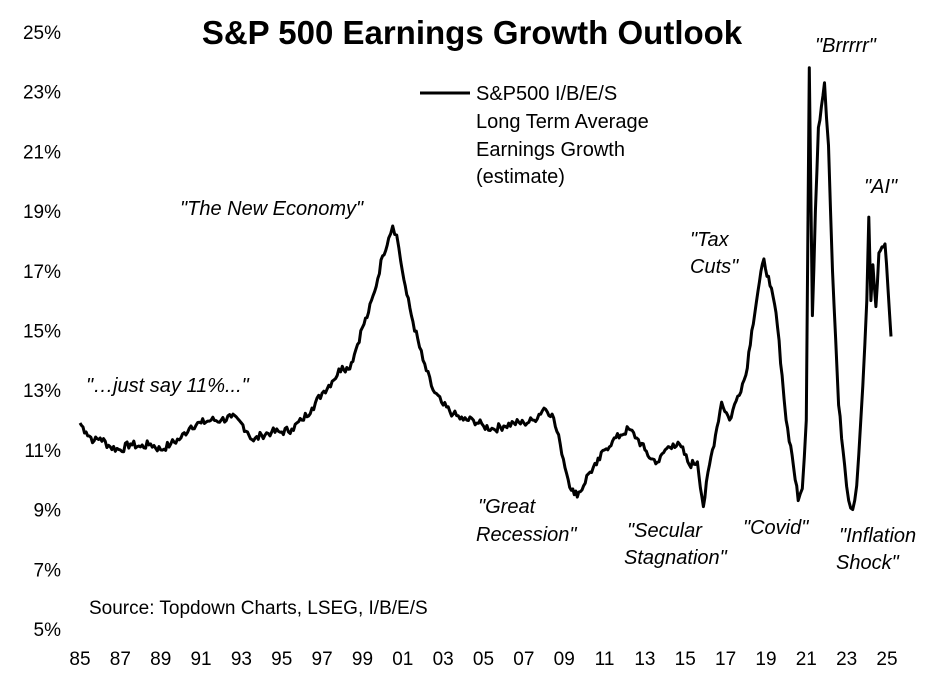  Describe the element at coordinates (272, 209) in the screenshot. I see `annotation-new-economy: "The New Economy"` at that location.